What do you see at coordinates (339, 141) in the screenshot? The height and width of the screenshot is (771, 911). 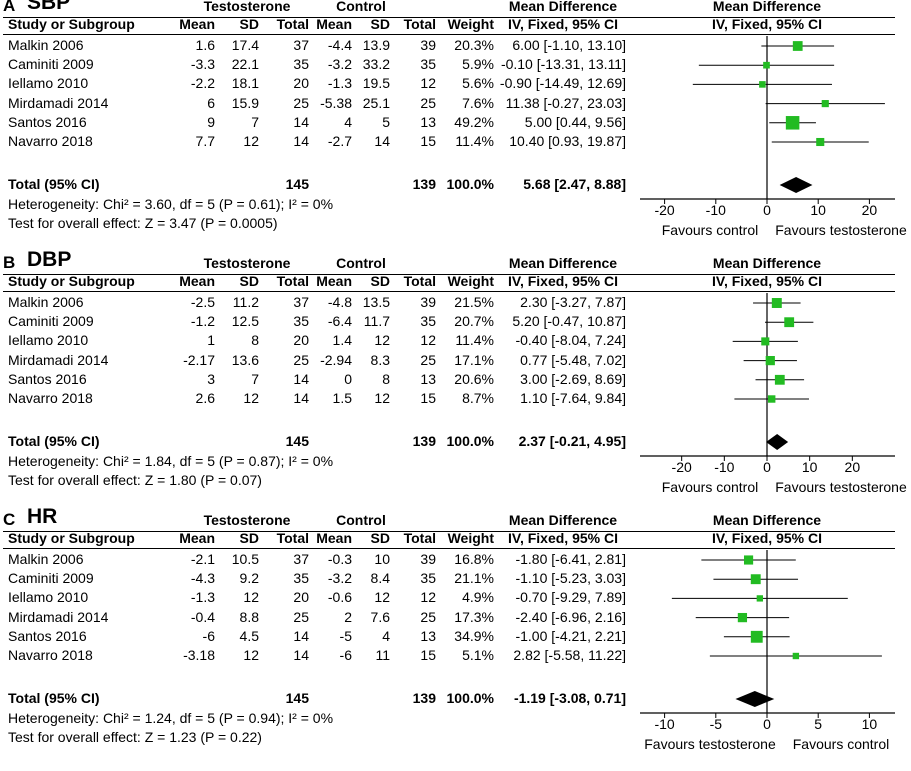 I see `g2-mean: -2.7` at bounding box center [339, 141].